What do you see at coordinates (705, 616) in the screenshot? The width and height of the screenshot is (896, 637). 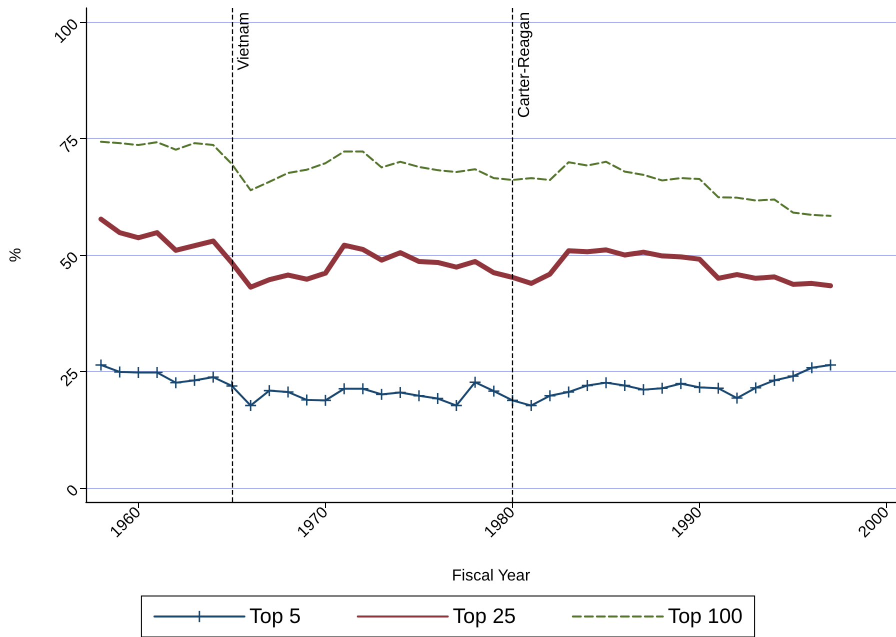 I see `legend-label: Top 100` at bounding box center [705, 616].